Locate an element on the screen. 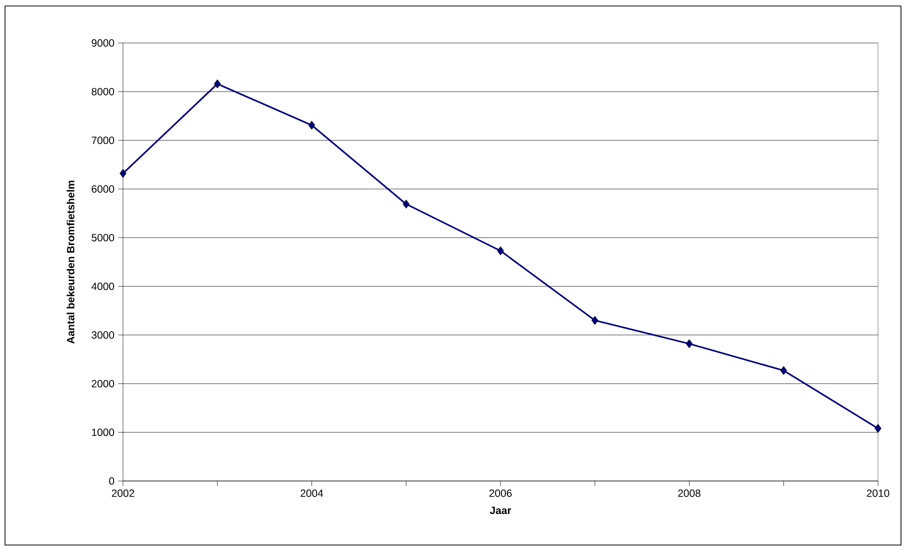 This screenshot has height=546, width=906. x-axis-title: Jaar is located at coordinates (501, 510).